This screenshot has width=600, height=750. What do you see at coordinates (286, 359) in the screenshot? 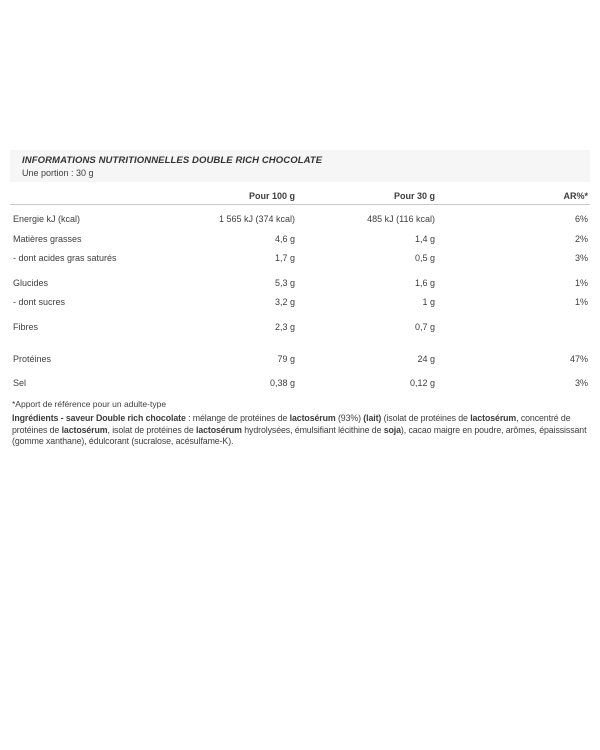
I see `cell-per100: 79 g` at bounding box center [286, 359].